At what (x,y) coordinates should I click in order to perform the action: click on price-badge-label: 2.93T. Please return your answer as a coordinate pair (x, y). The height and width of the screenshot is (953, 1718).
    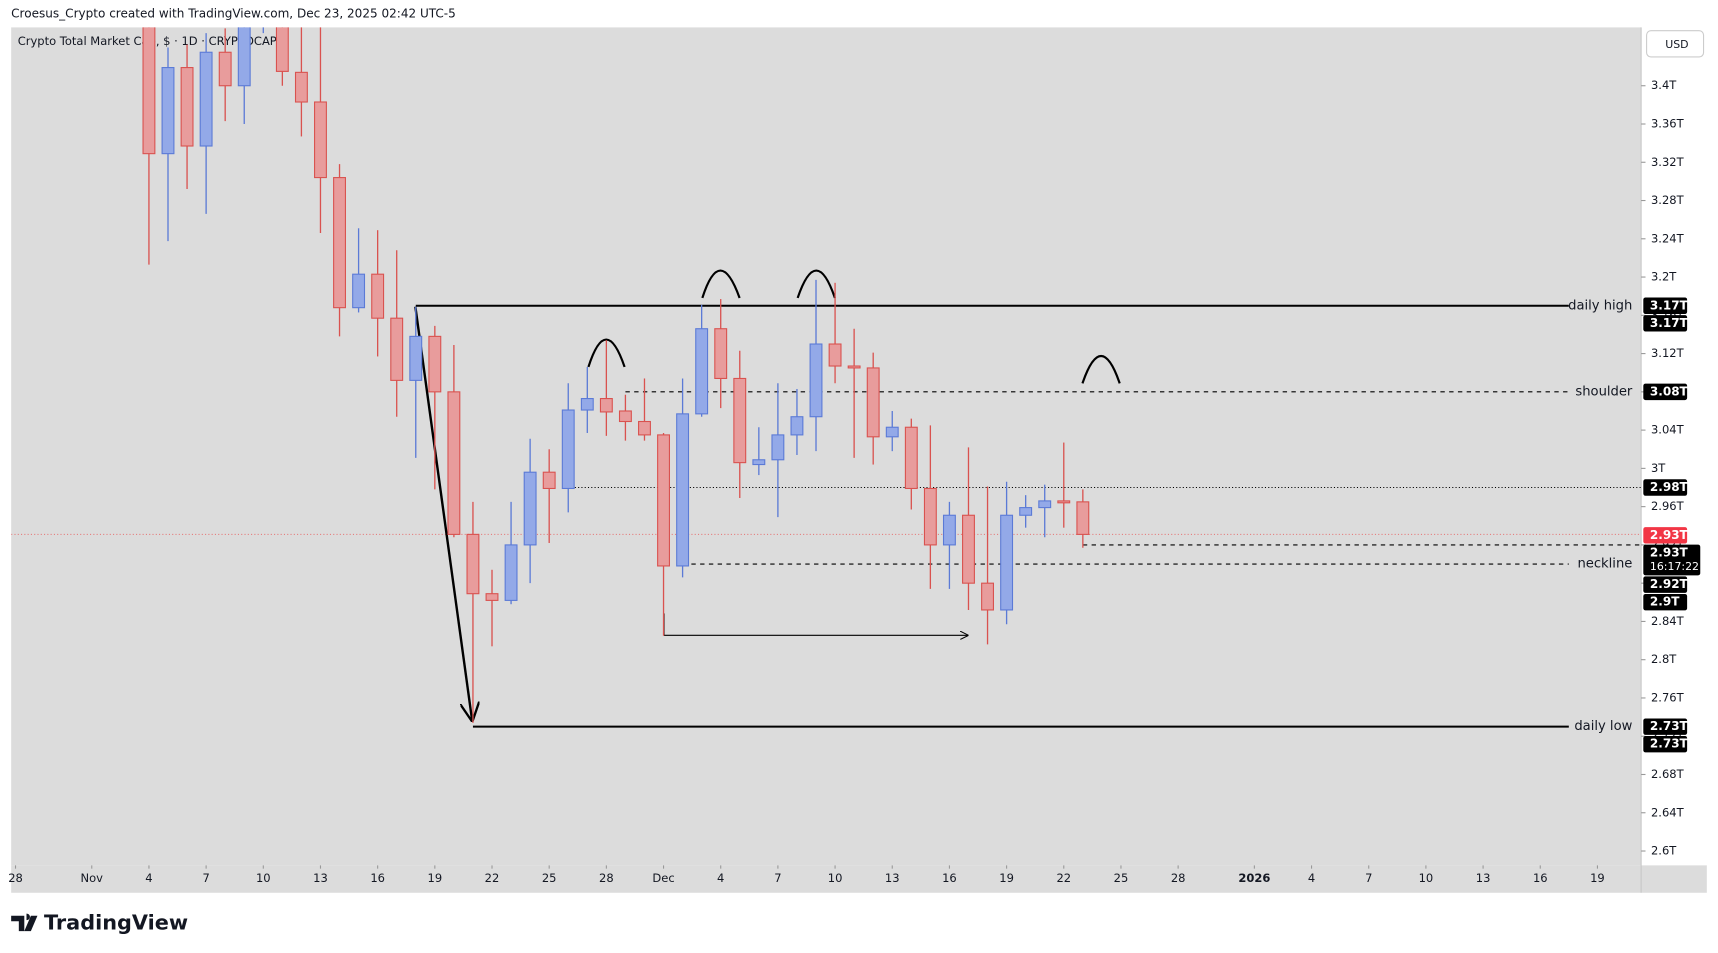
    Looking at the image, I should click on (1669, 552).